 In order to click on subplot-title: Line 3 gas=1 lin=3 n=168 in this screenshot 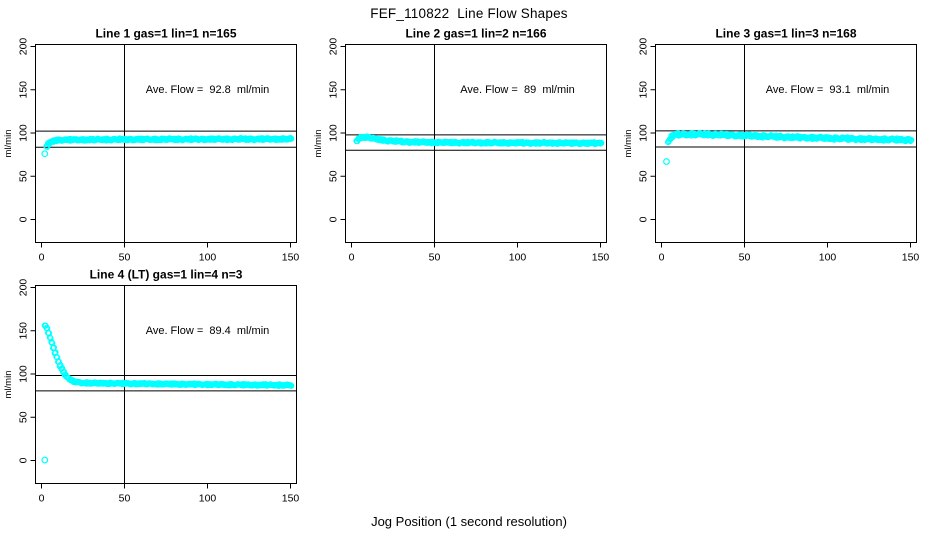, I will do `click(785, 34)`.